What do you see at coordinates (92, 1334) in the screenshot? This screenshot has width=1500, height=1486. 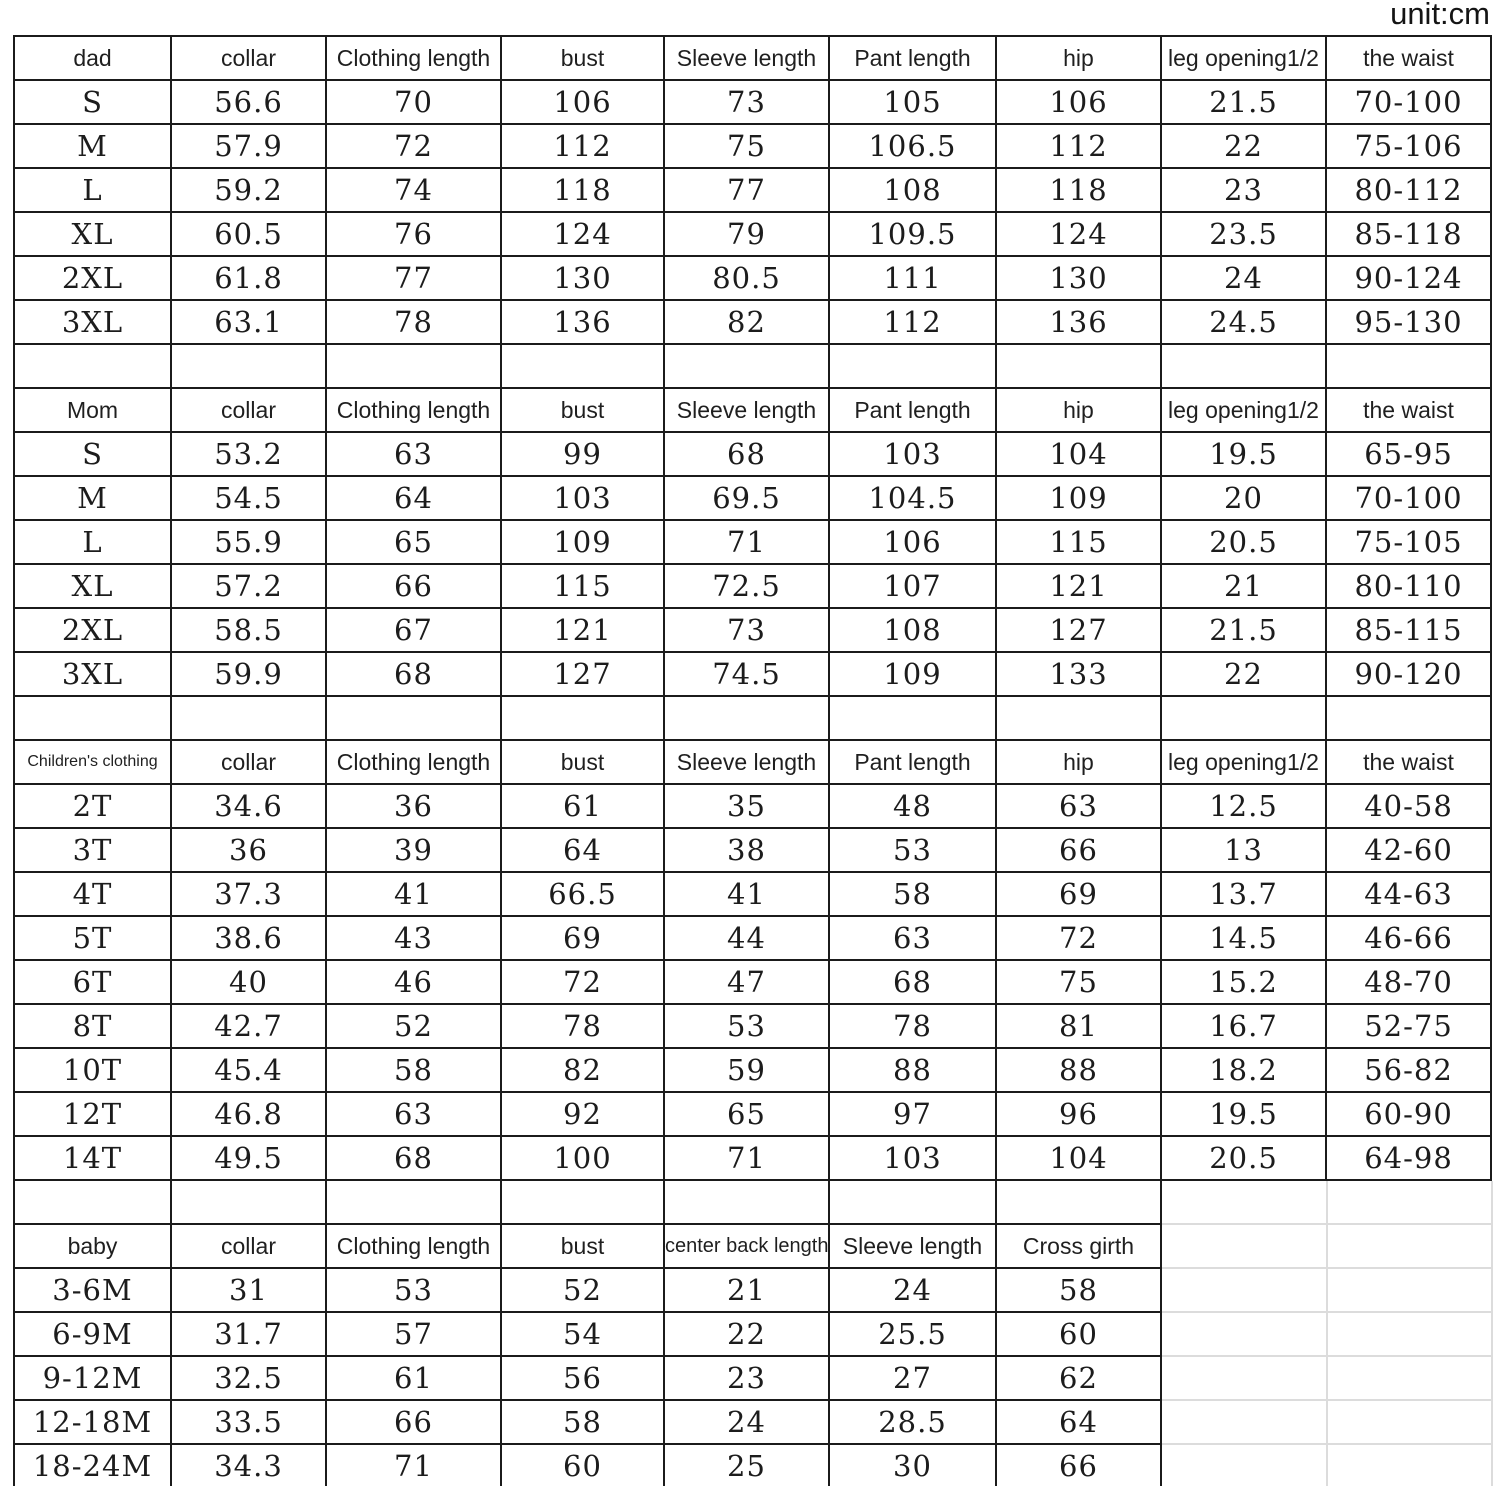 I see `size-label-cell: 6-9M` at bounding box center [92, 1334].